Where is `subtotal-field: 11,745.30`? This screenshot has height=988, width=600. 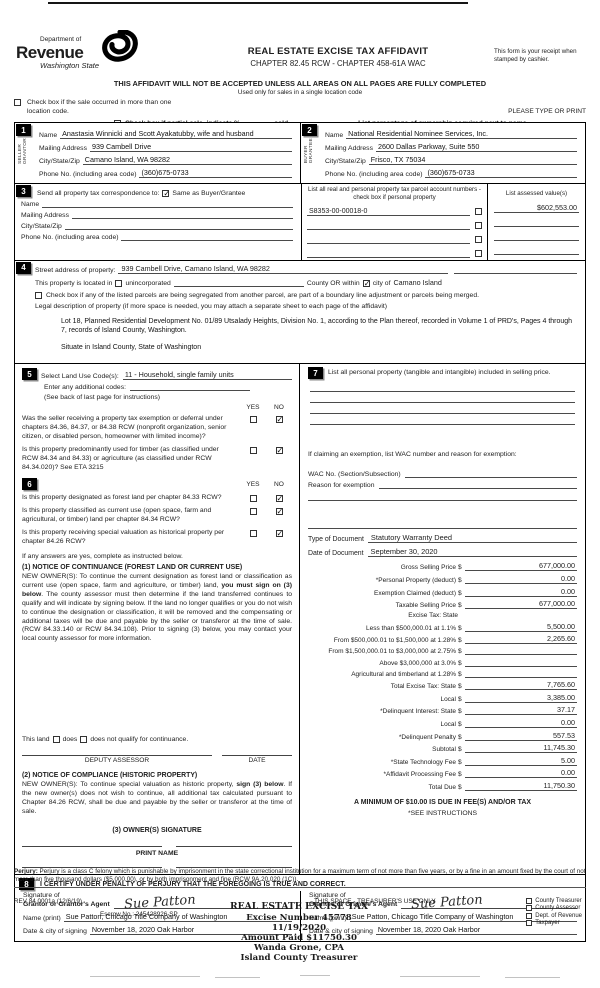 subtotal-field: 11,745.30 is located at coordinates (521, 748).